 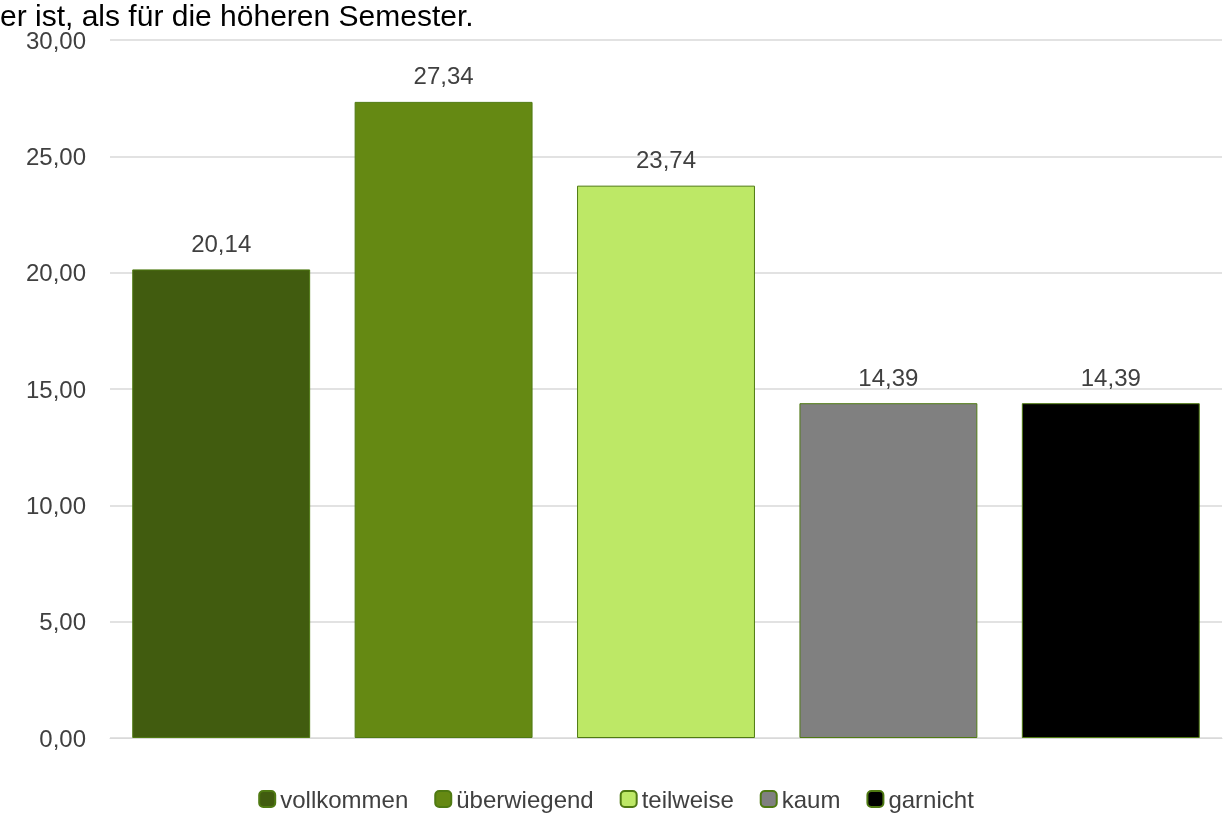 What do you see at coordinates (931, 799) in the screenshot?
I see `legend-label: garnicht` at bounding box center [931, 799].